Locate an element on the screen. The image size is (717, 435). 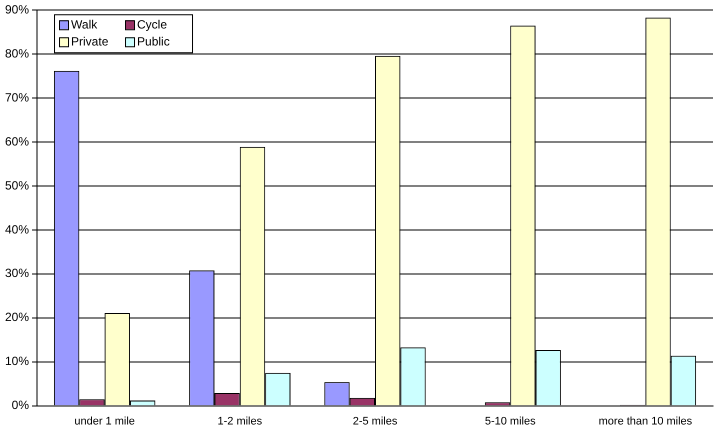
y-tick-label: 90% is located at coordinates (17, 9).